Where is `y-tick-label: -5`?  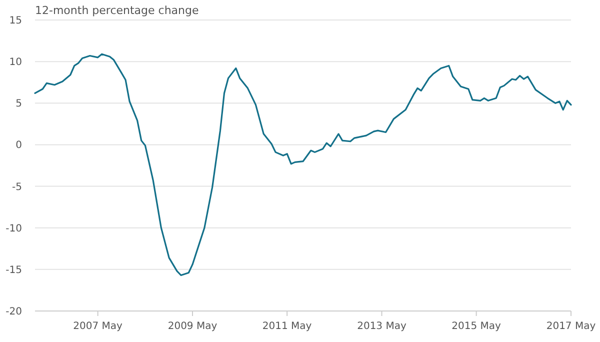 y-tick-label: -5 is located at coordinates (17, 187).